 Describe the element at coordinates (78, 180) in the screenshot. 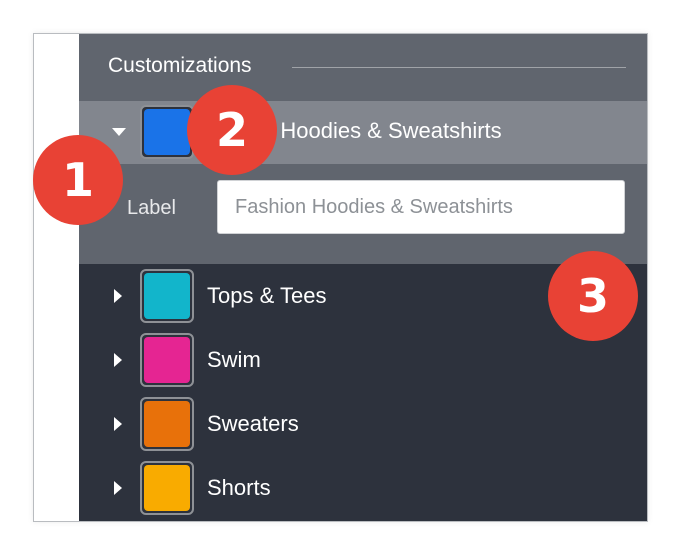

I see `callout-badge-1: 1` at that location.